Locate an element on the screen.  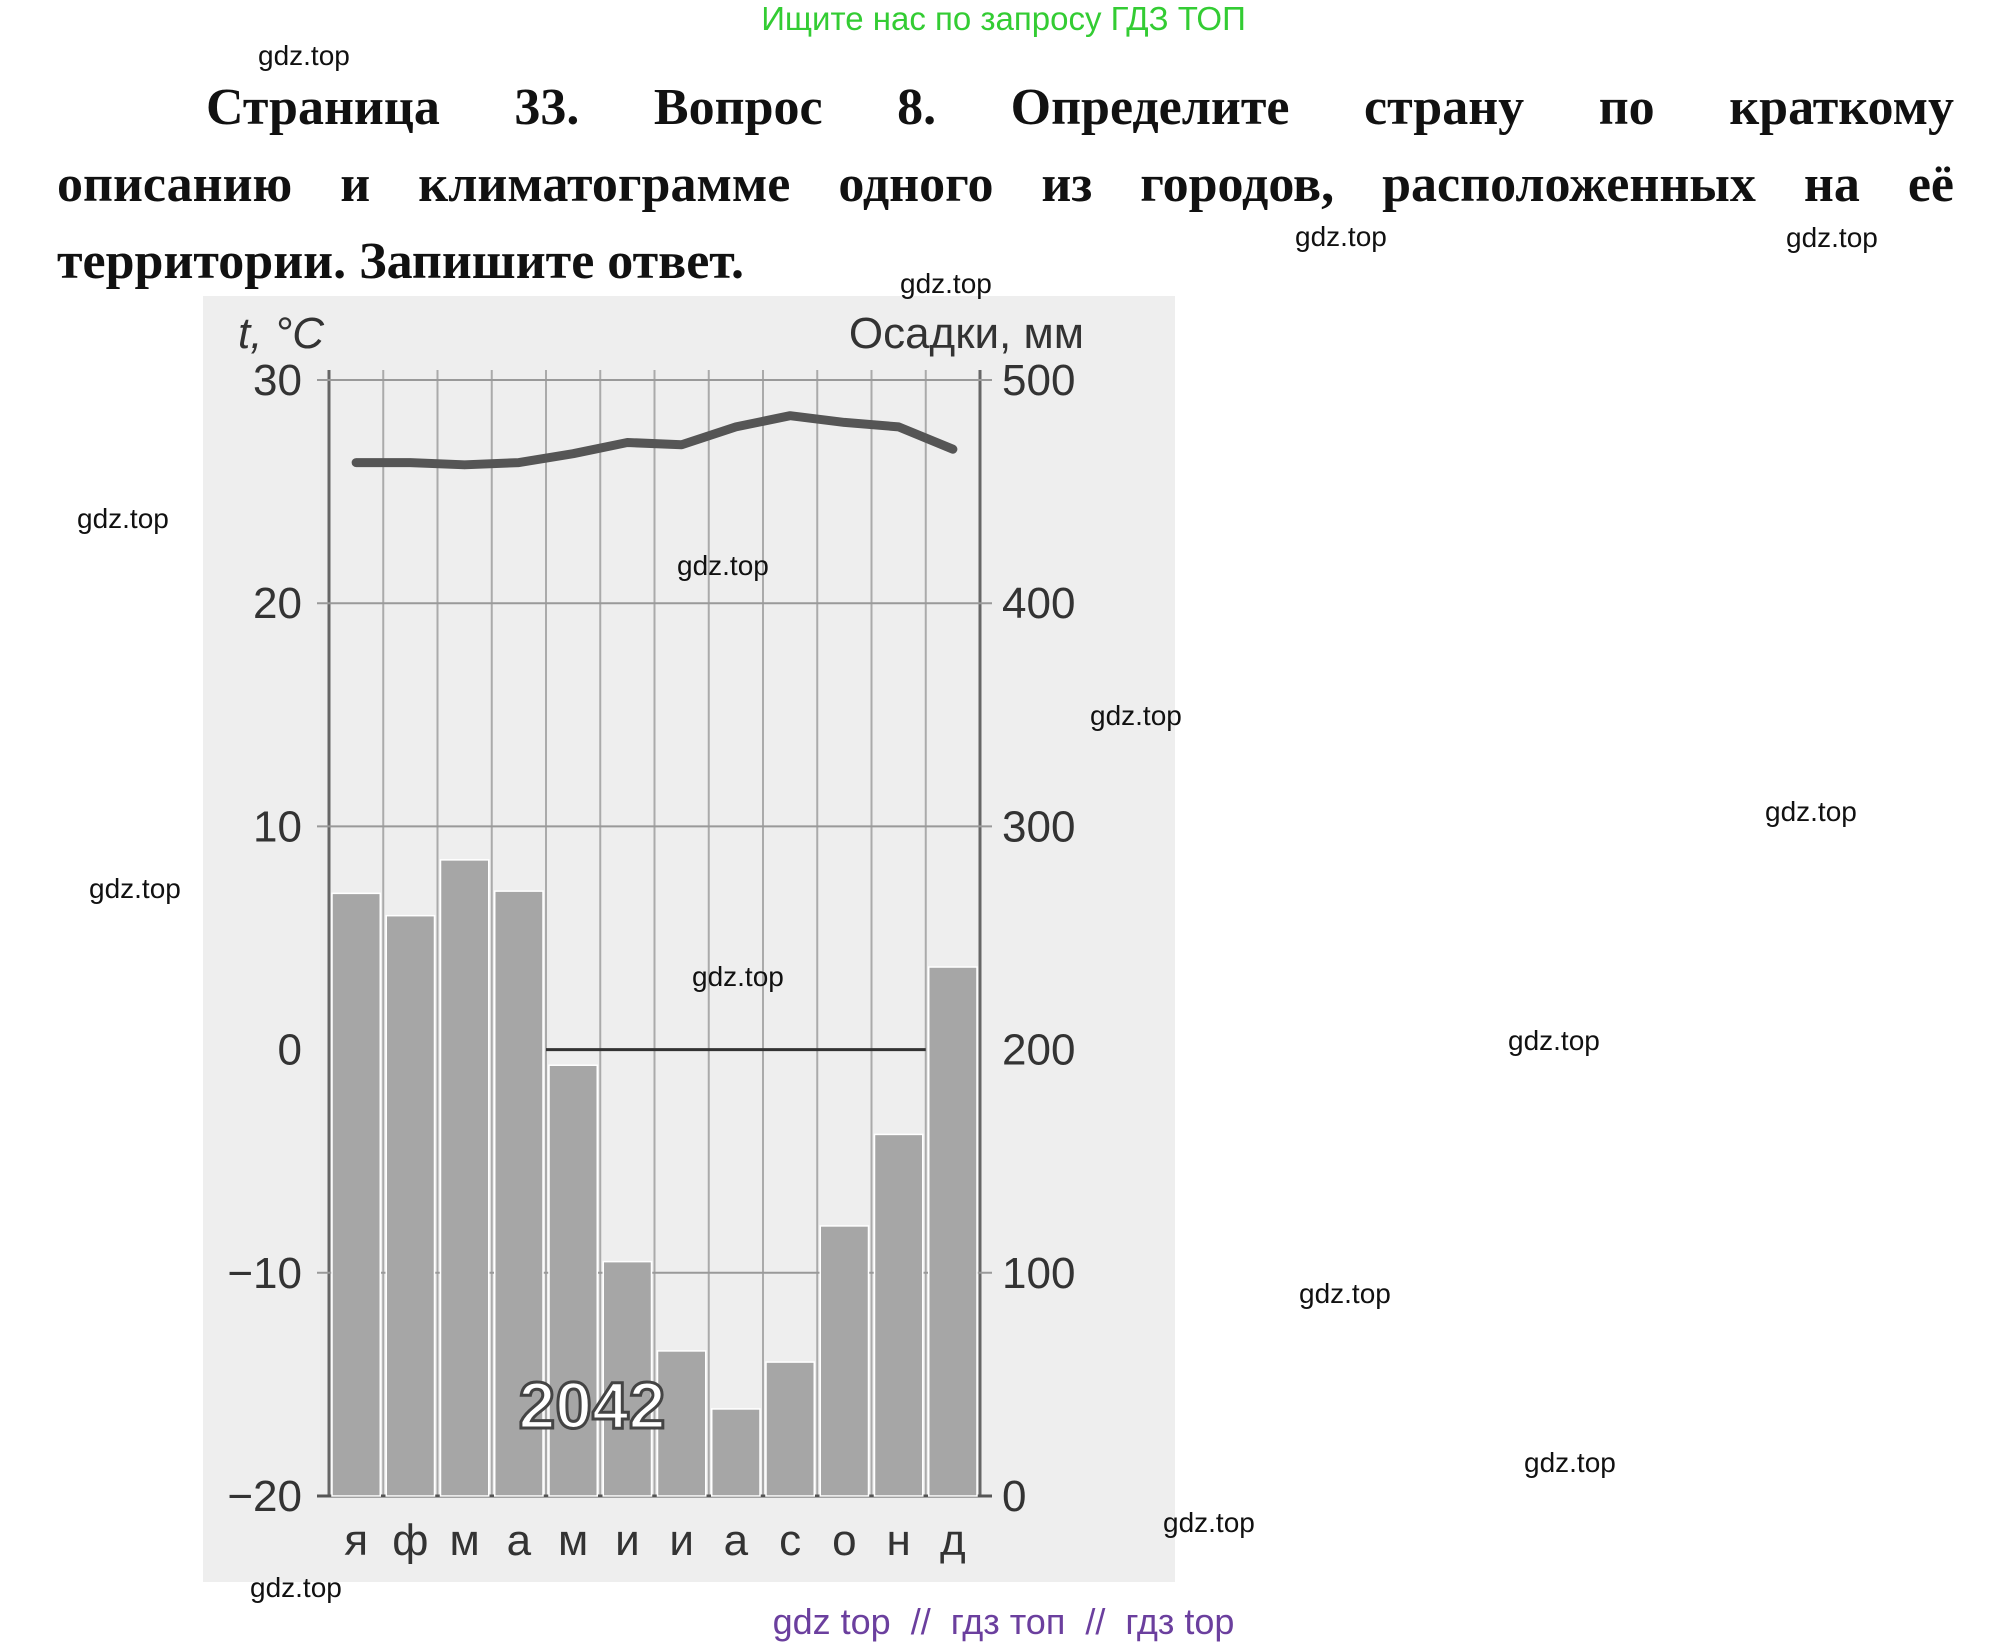
footer-links: gdz top // гдз топ // гдз top is located at coordinates (1003, 1621).